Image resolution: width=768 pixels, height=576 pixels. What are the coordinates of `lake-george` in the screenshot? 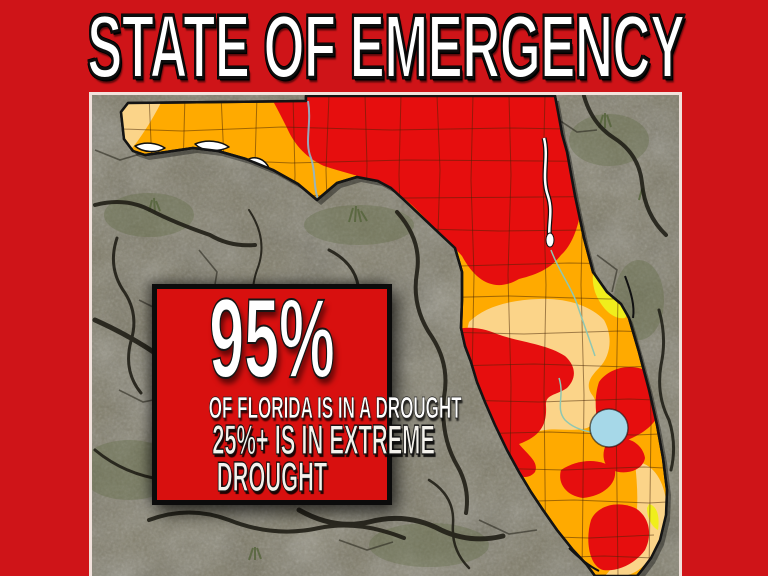 It's located at (550, 240).